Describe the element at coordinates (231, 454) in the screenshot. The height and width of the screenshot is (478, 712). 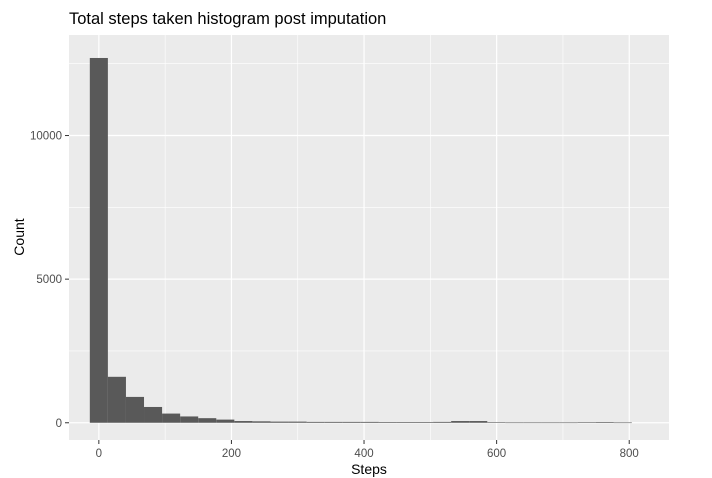
I see `x-tick-label: 200` at that location.